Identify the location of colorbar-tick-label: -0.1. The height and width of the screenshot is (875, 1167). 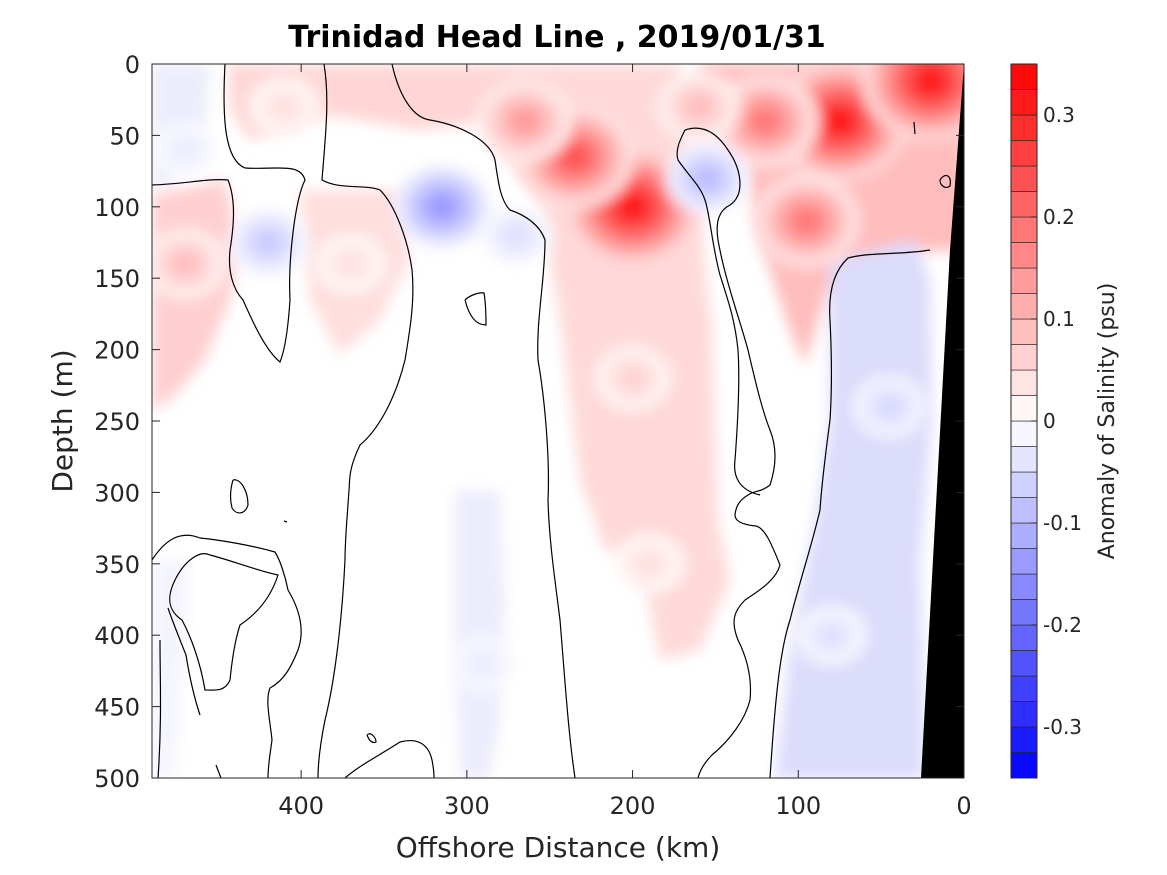
(1062, 523).